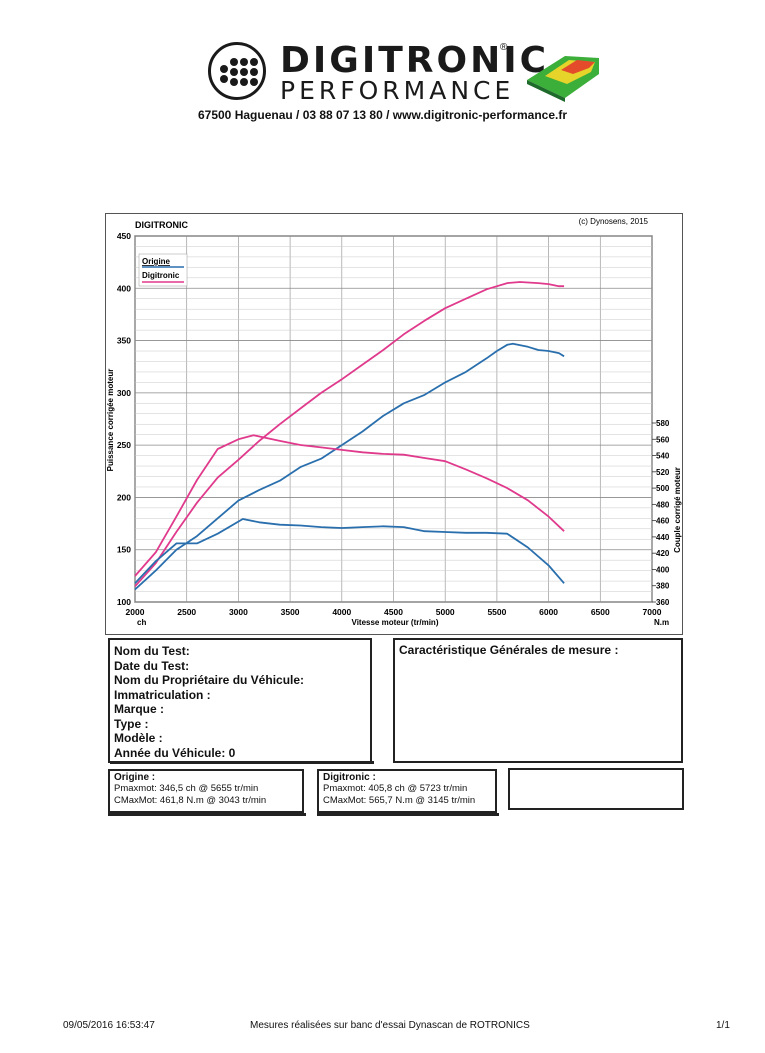  Describe the element at coordinates (663, 423) in the screenshot. I see `y-right-tick-label: 580` at that location.